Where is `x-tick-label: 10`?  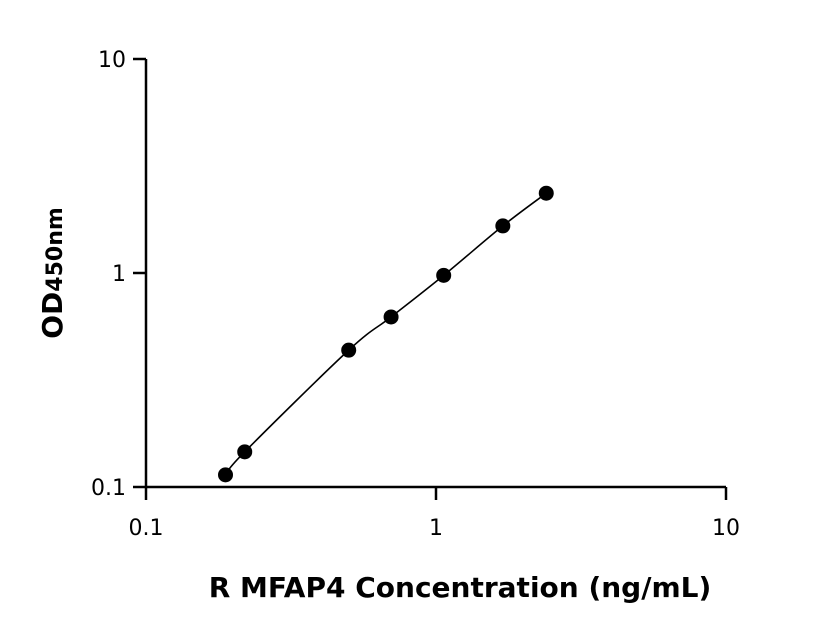 x-tick-label: 10 is located at coordinates (726, 528).